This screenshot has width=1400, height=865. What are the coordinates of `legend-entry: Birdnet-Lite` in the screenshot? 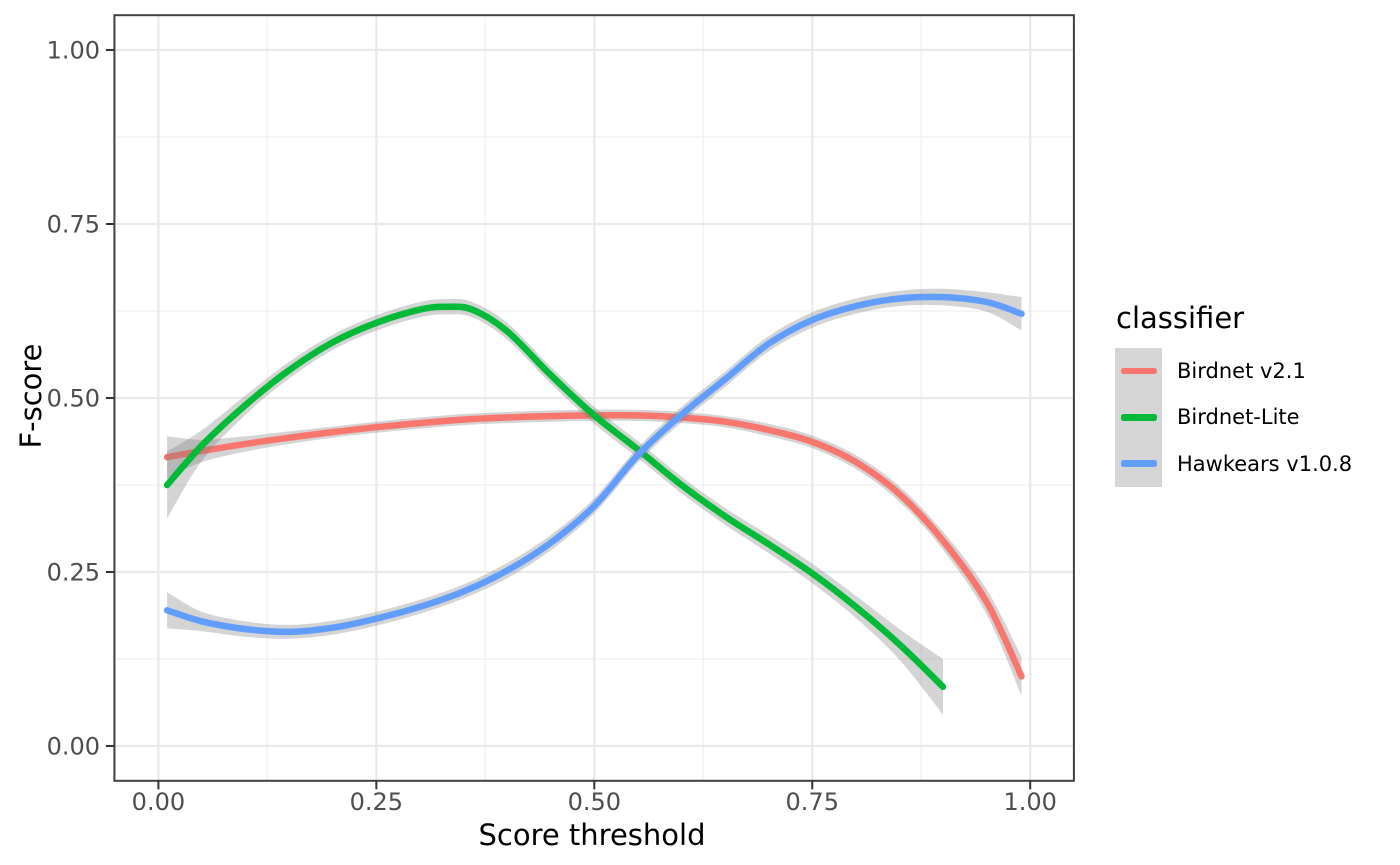 It's located at (1233, 417).